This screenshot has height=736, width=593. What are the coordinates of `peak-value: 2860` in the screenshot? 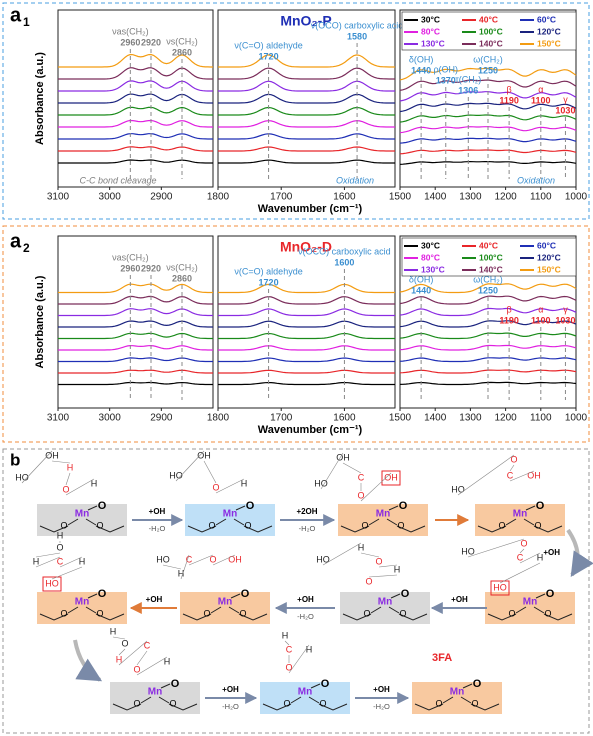 It's located at (182, 278).